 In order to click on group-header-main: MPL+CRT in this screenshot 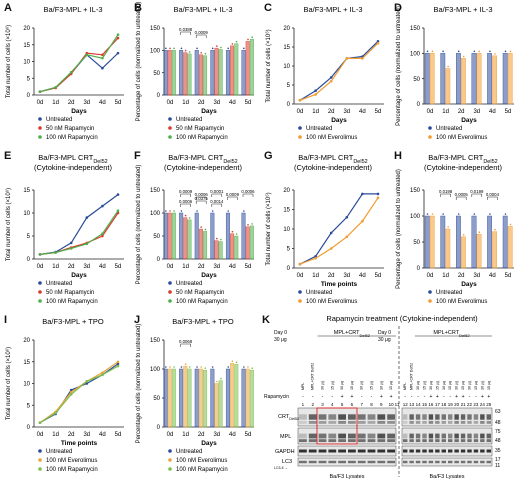, I will do `click(347, 333)`.